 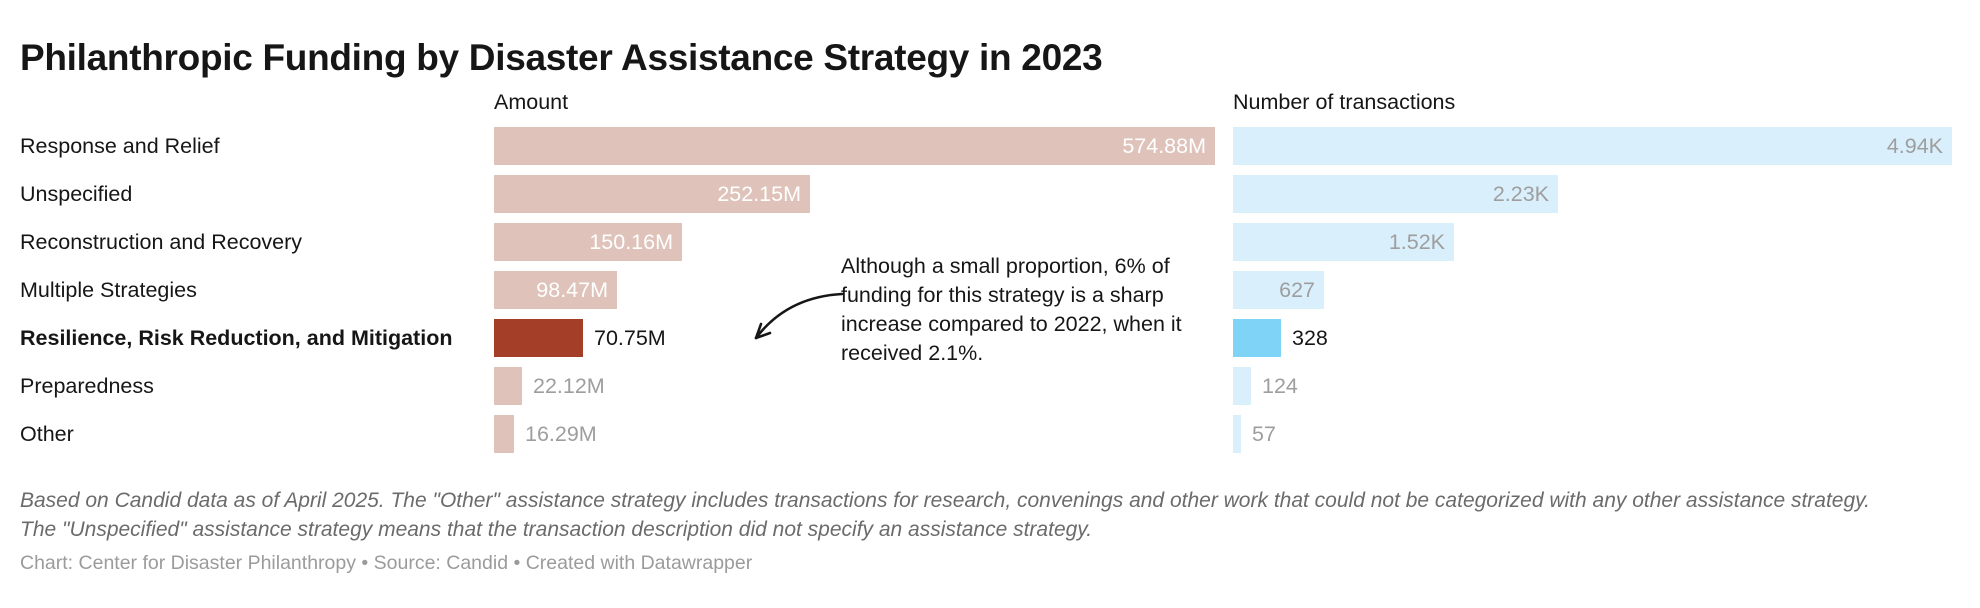 What do you see at coordinates (561, 434) in the screenshot?
I see `amount-value-label: 16.29M` at bounding box center [561, 434].